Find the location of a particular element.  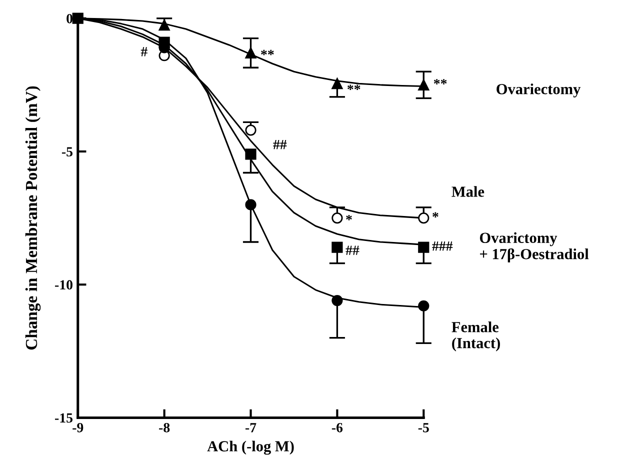

x-axis-title: ACh (-log M) is located at coordinates (250, 447).